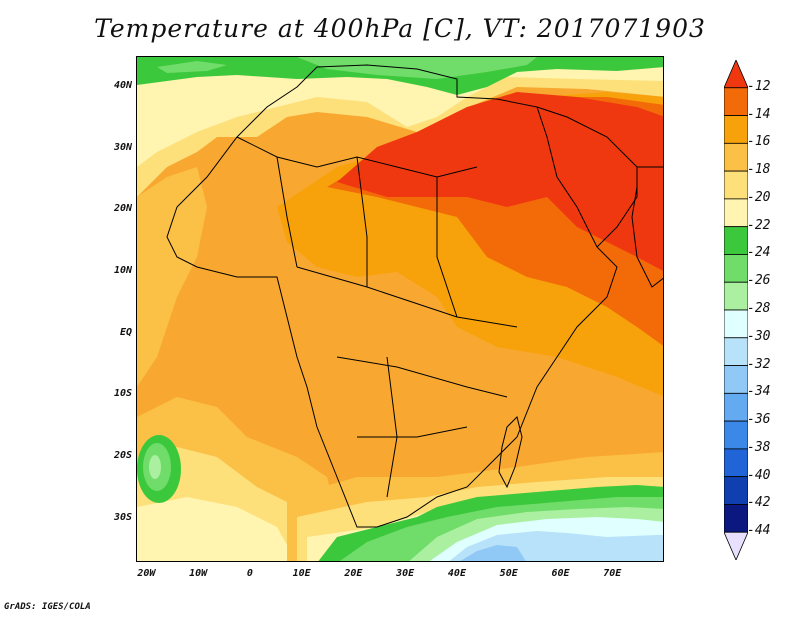  I want to click on colorbar-level-label: -32, so click(759, 364).